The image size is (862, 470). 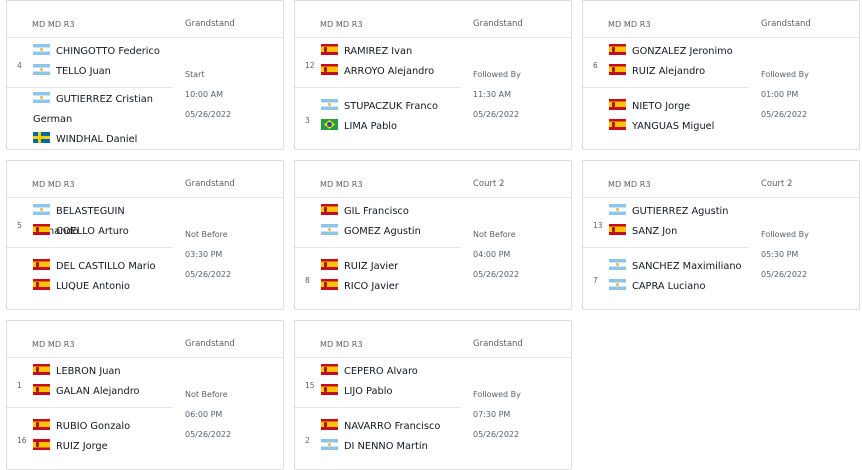 I want to click on schedule-status: Start, so click(x=195, y=74).